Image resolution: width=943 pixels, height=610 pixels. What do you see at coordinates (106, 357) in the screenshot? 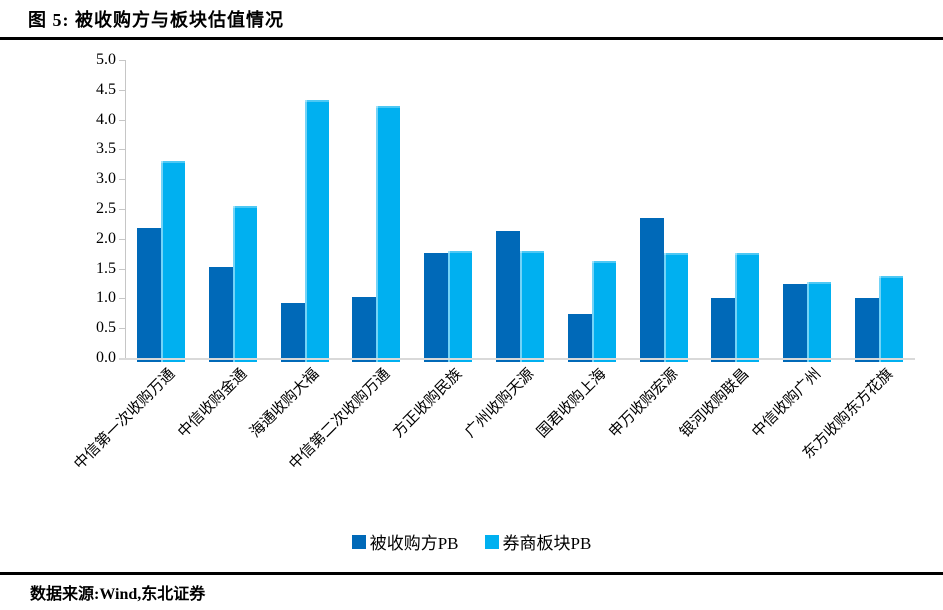
I see `y-tick-label: 0.0` at bounding box center [106, 357].